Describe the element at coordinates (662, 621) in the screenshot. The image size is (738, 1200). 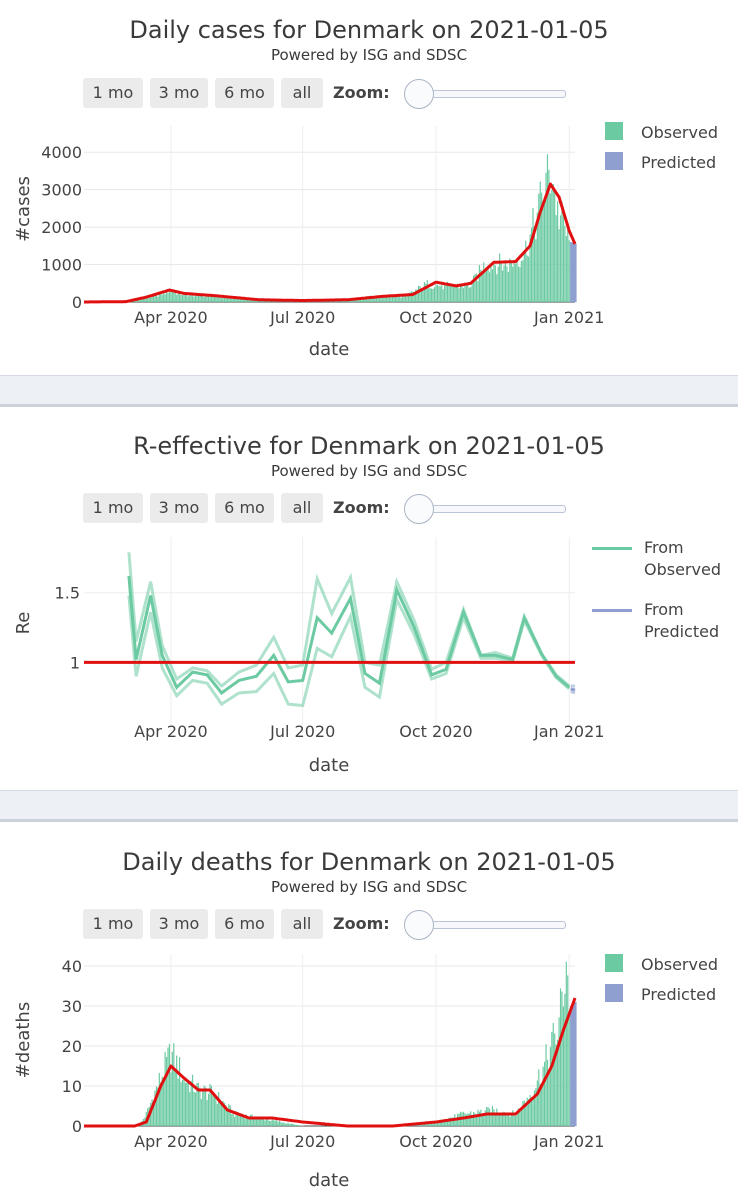
I see `legend-item-from-predicted: From Predicted` at that location.